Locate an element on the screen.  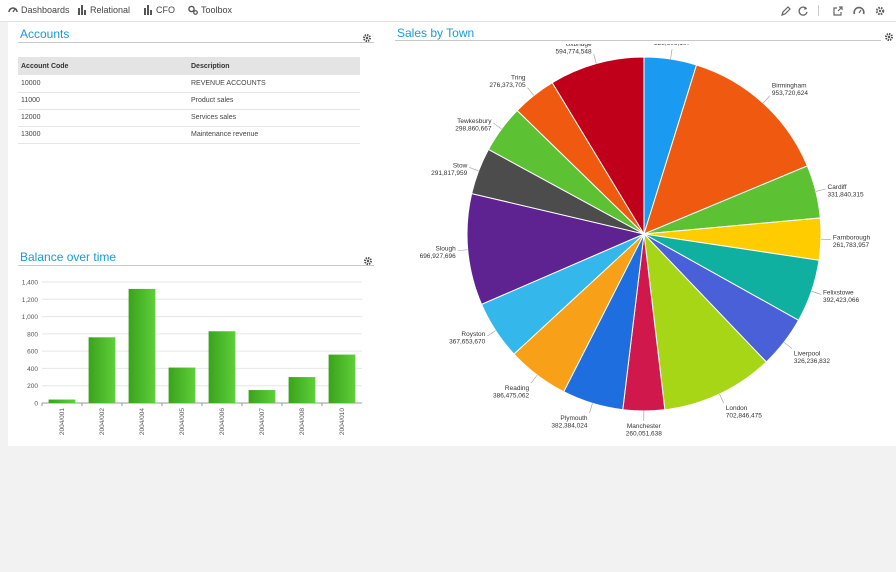
x-tick-label: 2004/004 is located at coordinates (142, 421).